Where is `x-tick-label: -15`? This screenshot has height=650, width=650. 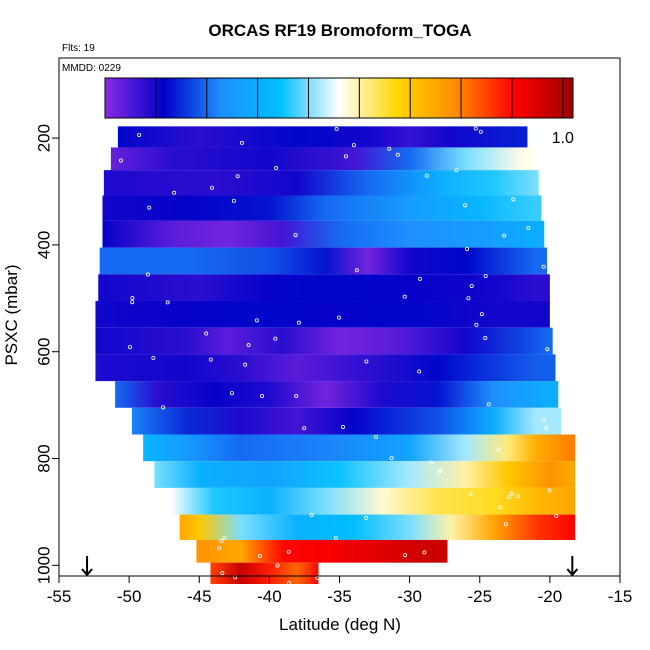
x-tick-label: -15 is located at coordinates (620, 596).